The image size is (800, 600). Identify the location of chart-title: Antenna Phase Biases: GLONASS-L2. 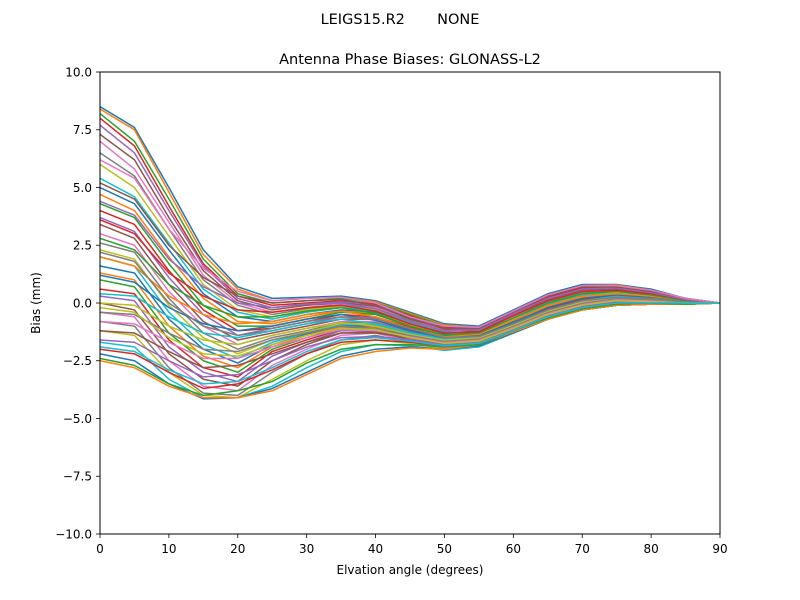
(410, 60).